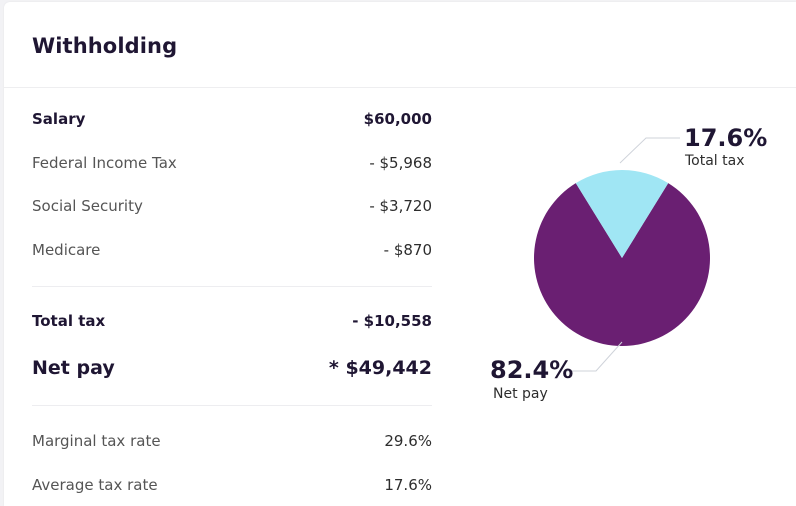 This screenshot has height=506, width=796. What do you see at coordinates (408, 485) in the screenshot?
I see `average-rate-value: 17.6%` at bounding box center [408, 485].